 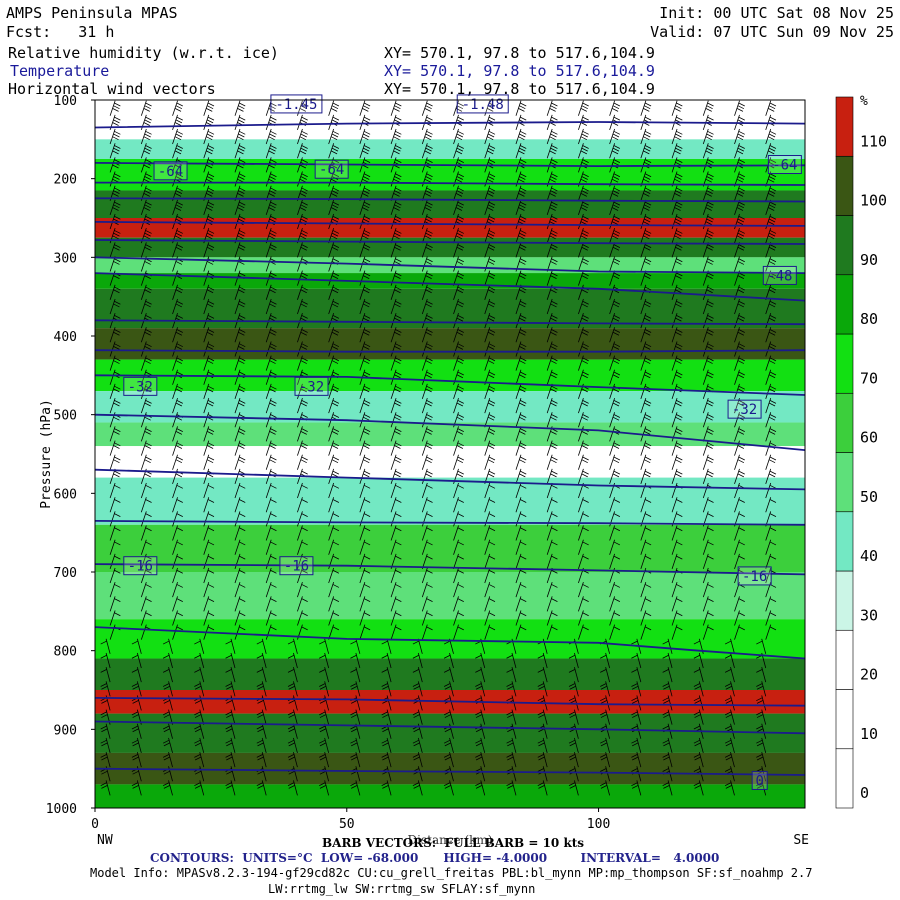 What do you see at coordinates (869, 556) in the screenshot?
I see `colorbar-label: 40` at bounding box center [869, 556].